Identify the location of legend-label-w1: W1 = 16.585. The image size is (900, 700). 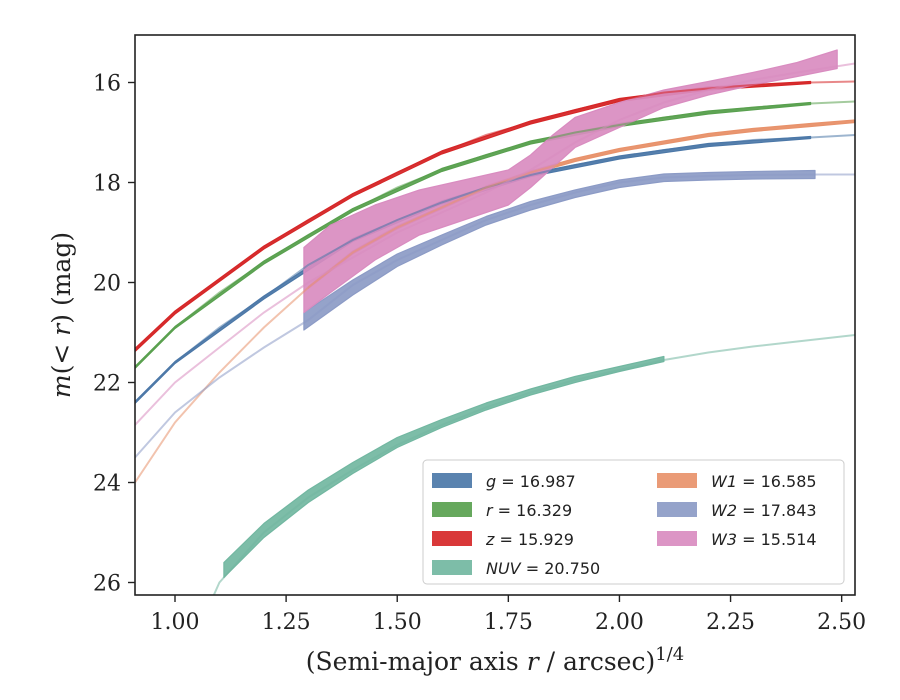
(764, 481).